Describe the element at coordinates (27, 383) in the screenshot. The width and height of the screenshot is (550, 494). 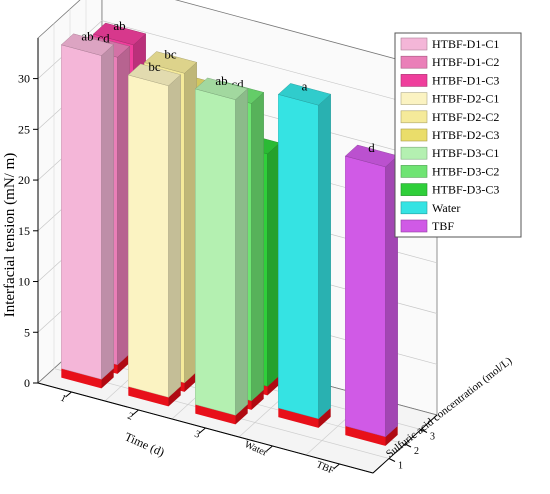
I see `y-tick-label: 0` at that location.